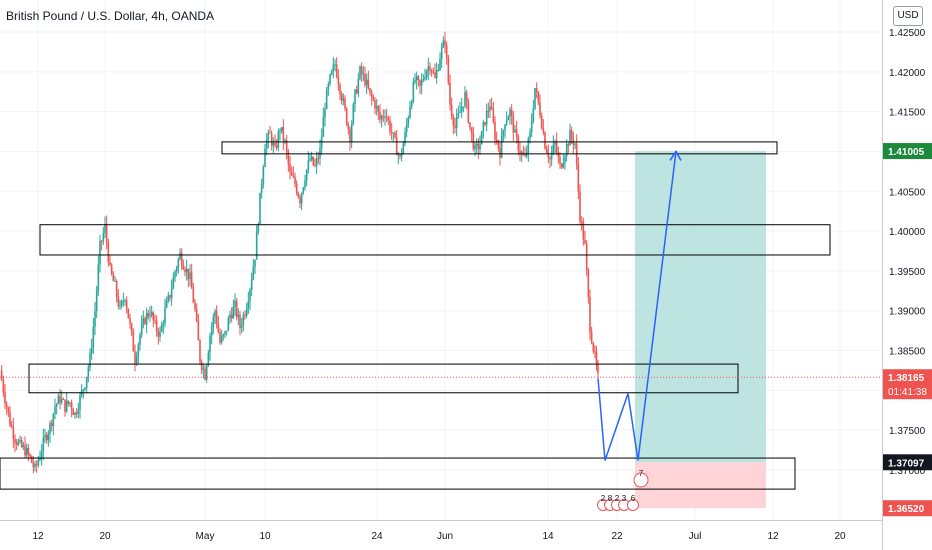 Image resolution: width=932 pixels, height=550 pixels. Describe the element at coordinates (700, 485) in the screenshot. I see `stop-zone` at that location.